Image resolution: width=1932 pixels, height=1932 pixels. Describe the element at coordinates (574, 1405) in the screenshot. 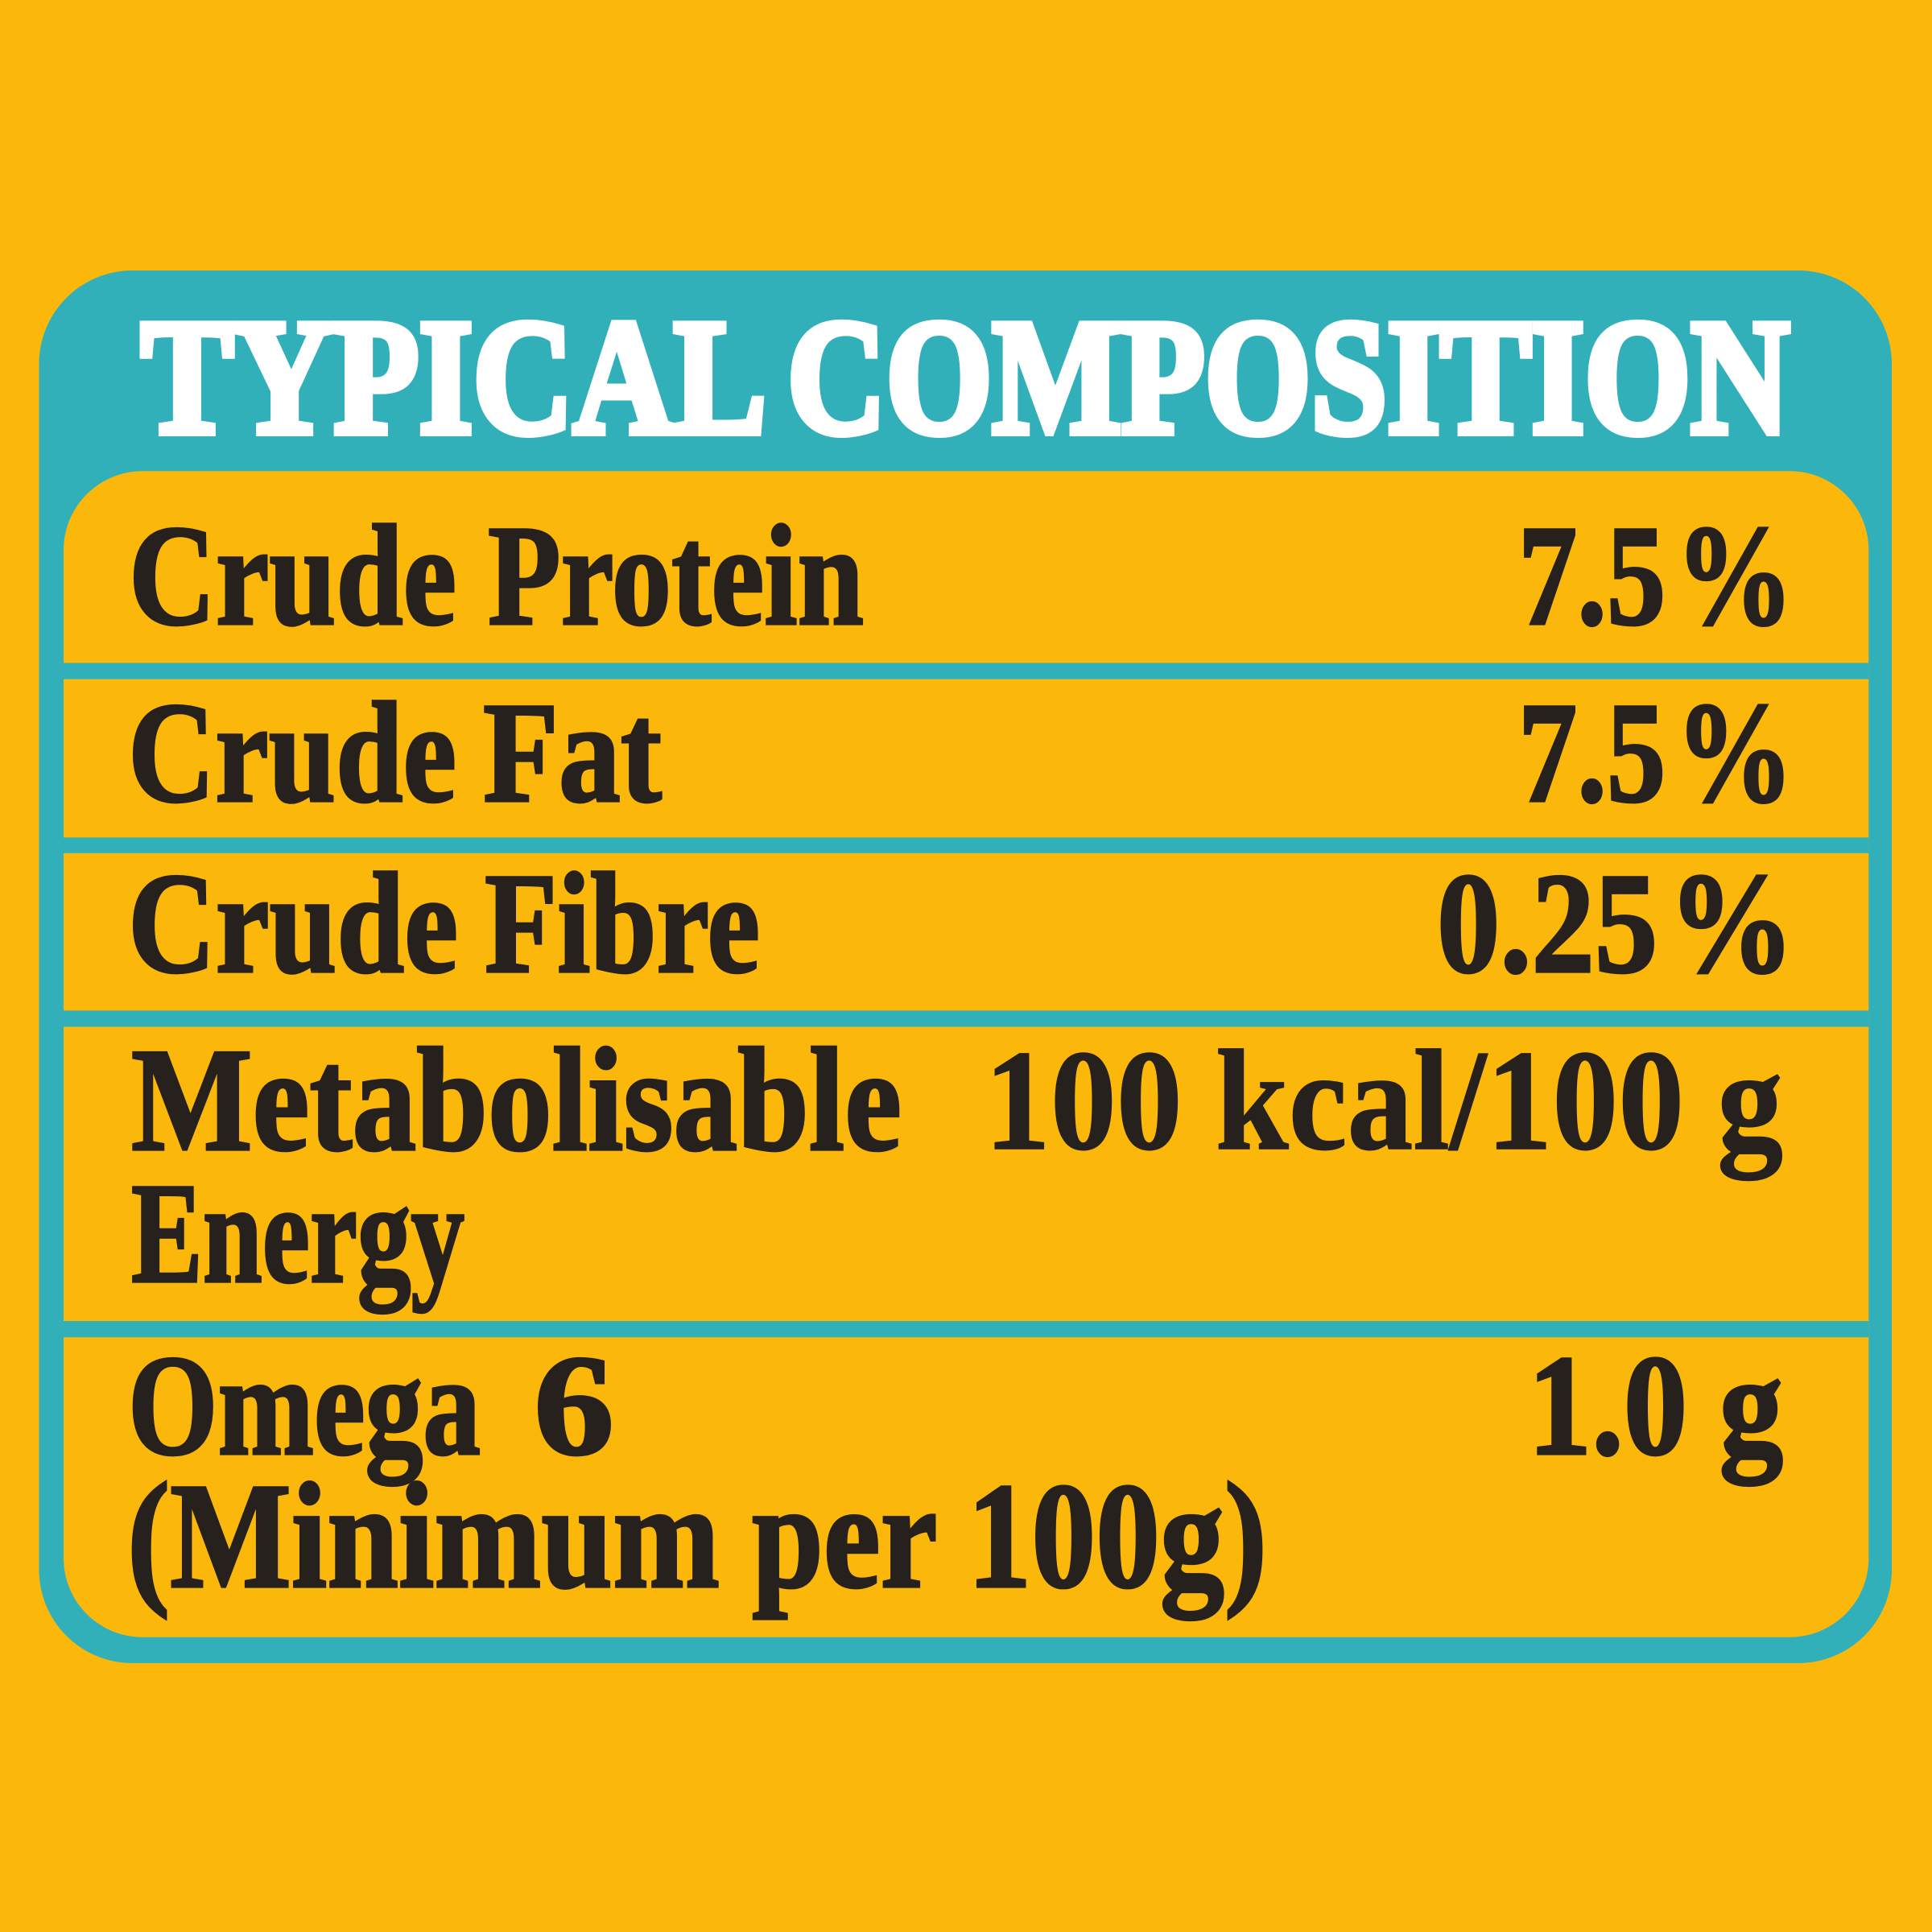

I see `svg-text: 6` at that location.